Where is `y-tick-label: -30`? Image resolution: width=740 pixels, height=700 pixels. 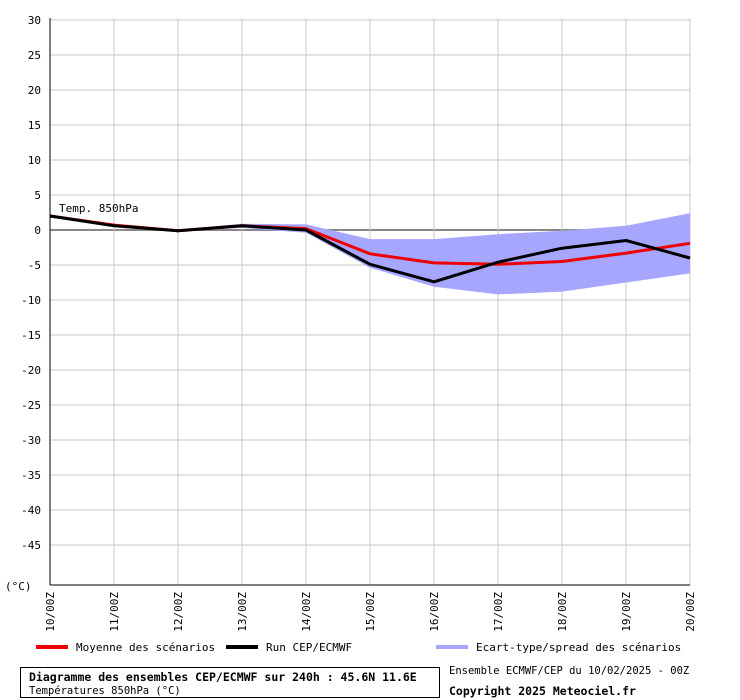 y-tick-label: -30 is located at coordinates (31, 440).